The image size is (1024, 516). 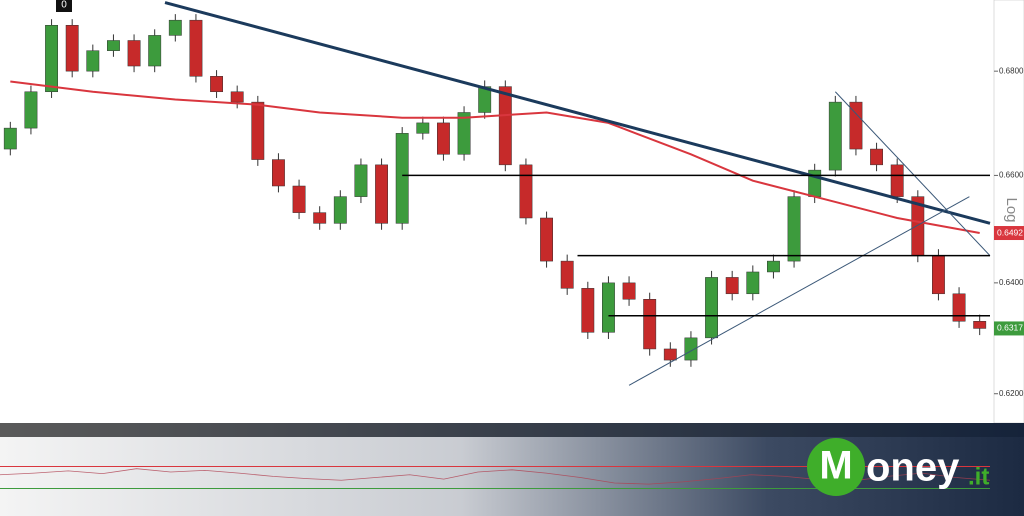 What do you see at coordinates (512, 430) in the screenshot?
I see `panel-separator` at bounding box center [512, 430].